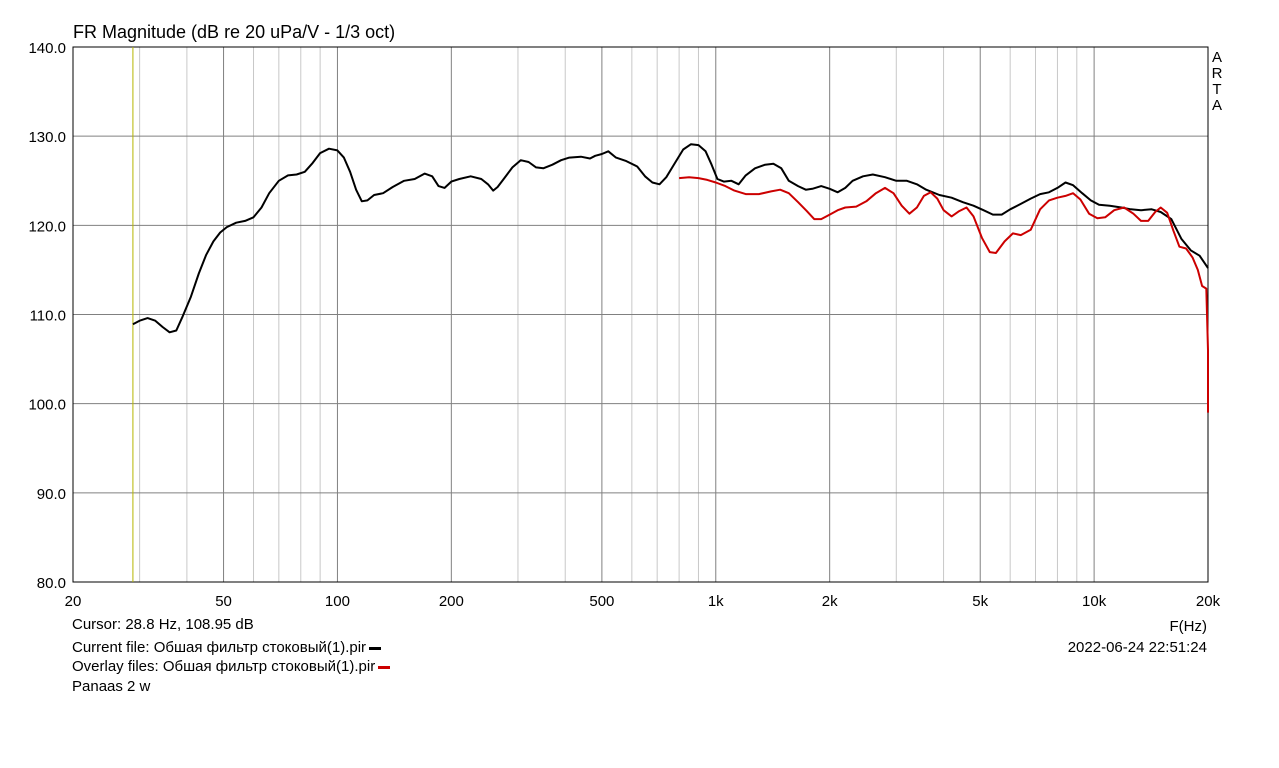 The image size is (1279, 768). I want to click on x-axis-unit: F(Hz), so click(1189, 626).